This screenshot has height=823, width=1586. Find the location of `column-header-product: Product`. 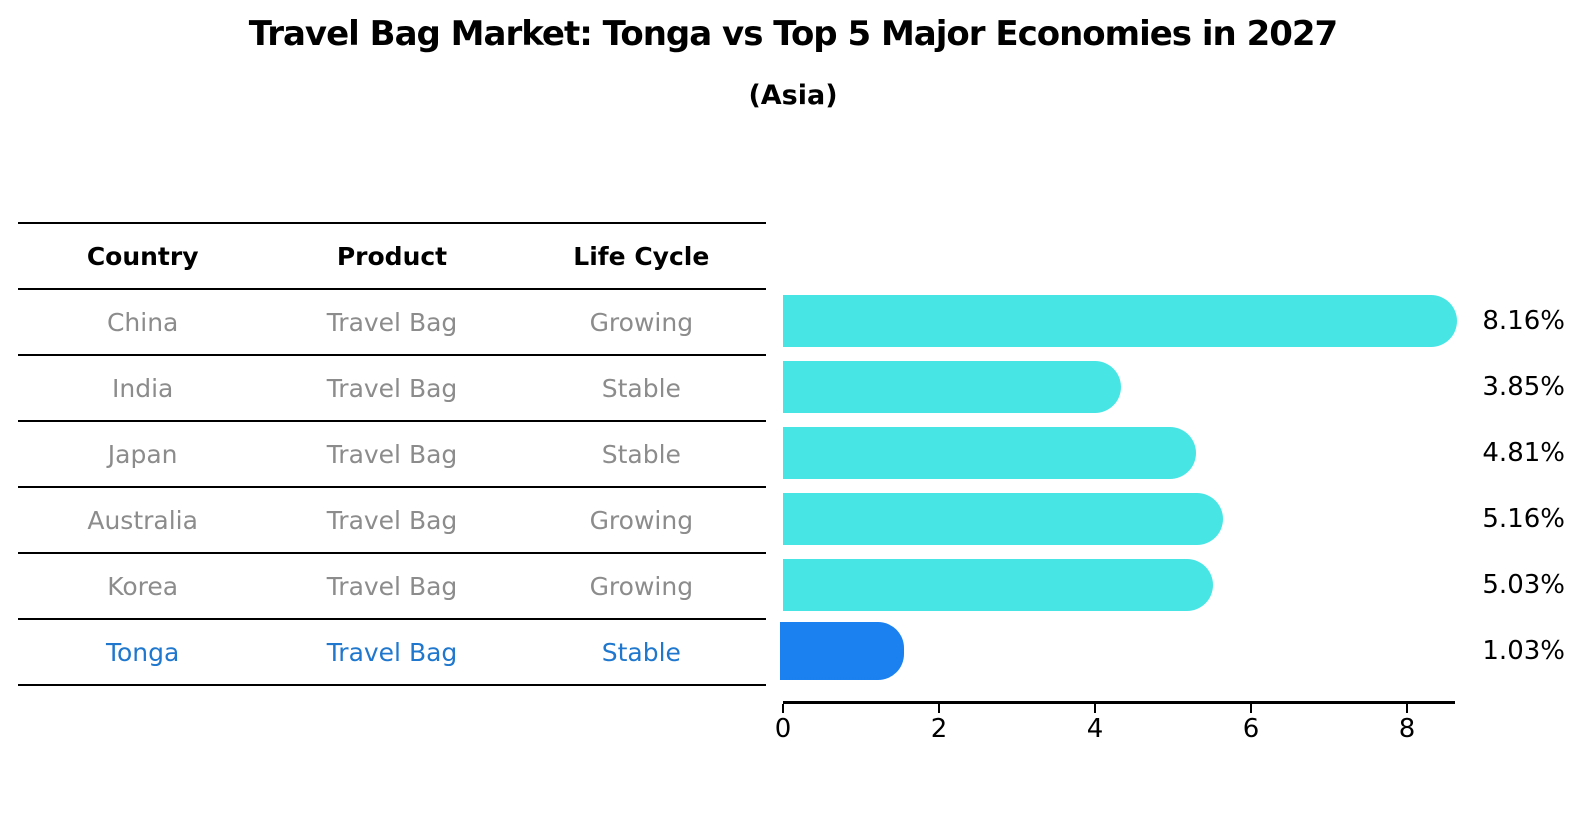

column-header-product: Product is located at coordinates (392, 256).